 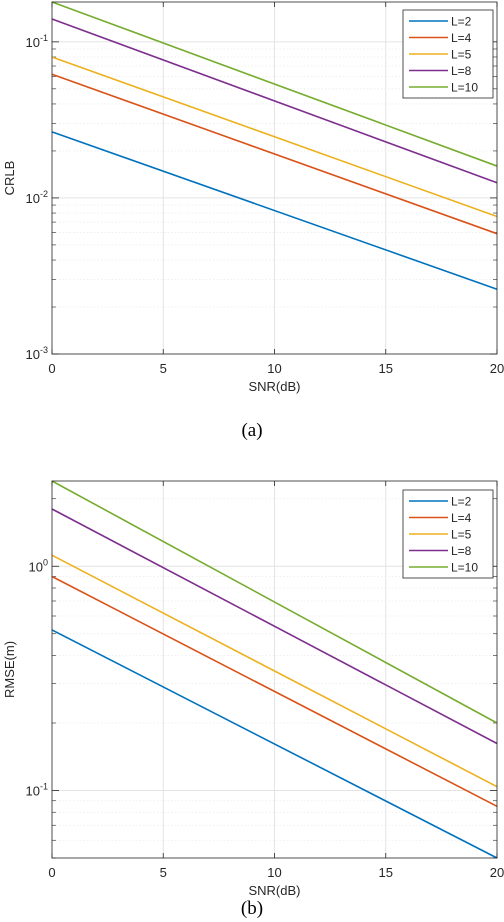 I want to click on y-tick-label: 10⁻³, so click(x=37, y=353).